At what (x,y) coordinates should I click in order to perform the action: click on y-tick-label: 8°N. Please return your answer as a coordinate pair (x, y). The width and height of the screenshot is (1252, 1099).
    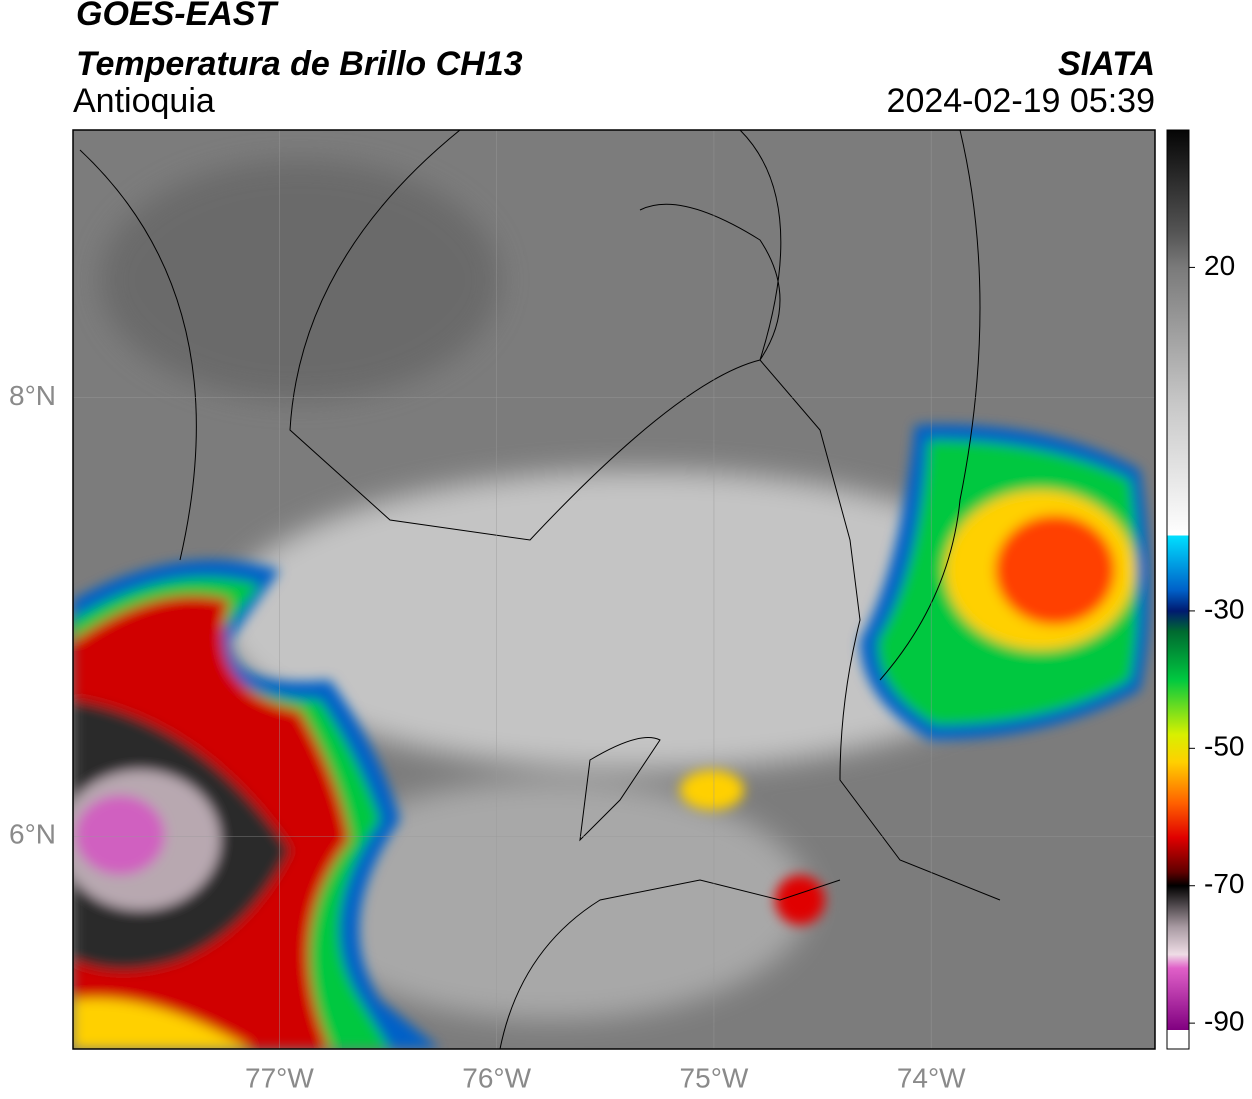
    Looking at the image, I should click on (32, 395).